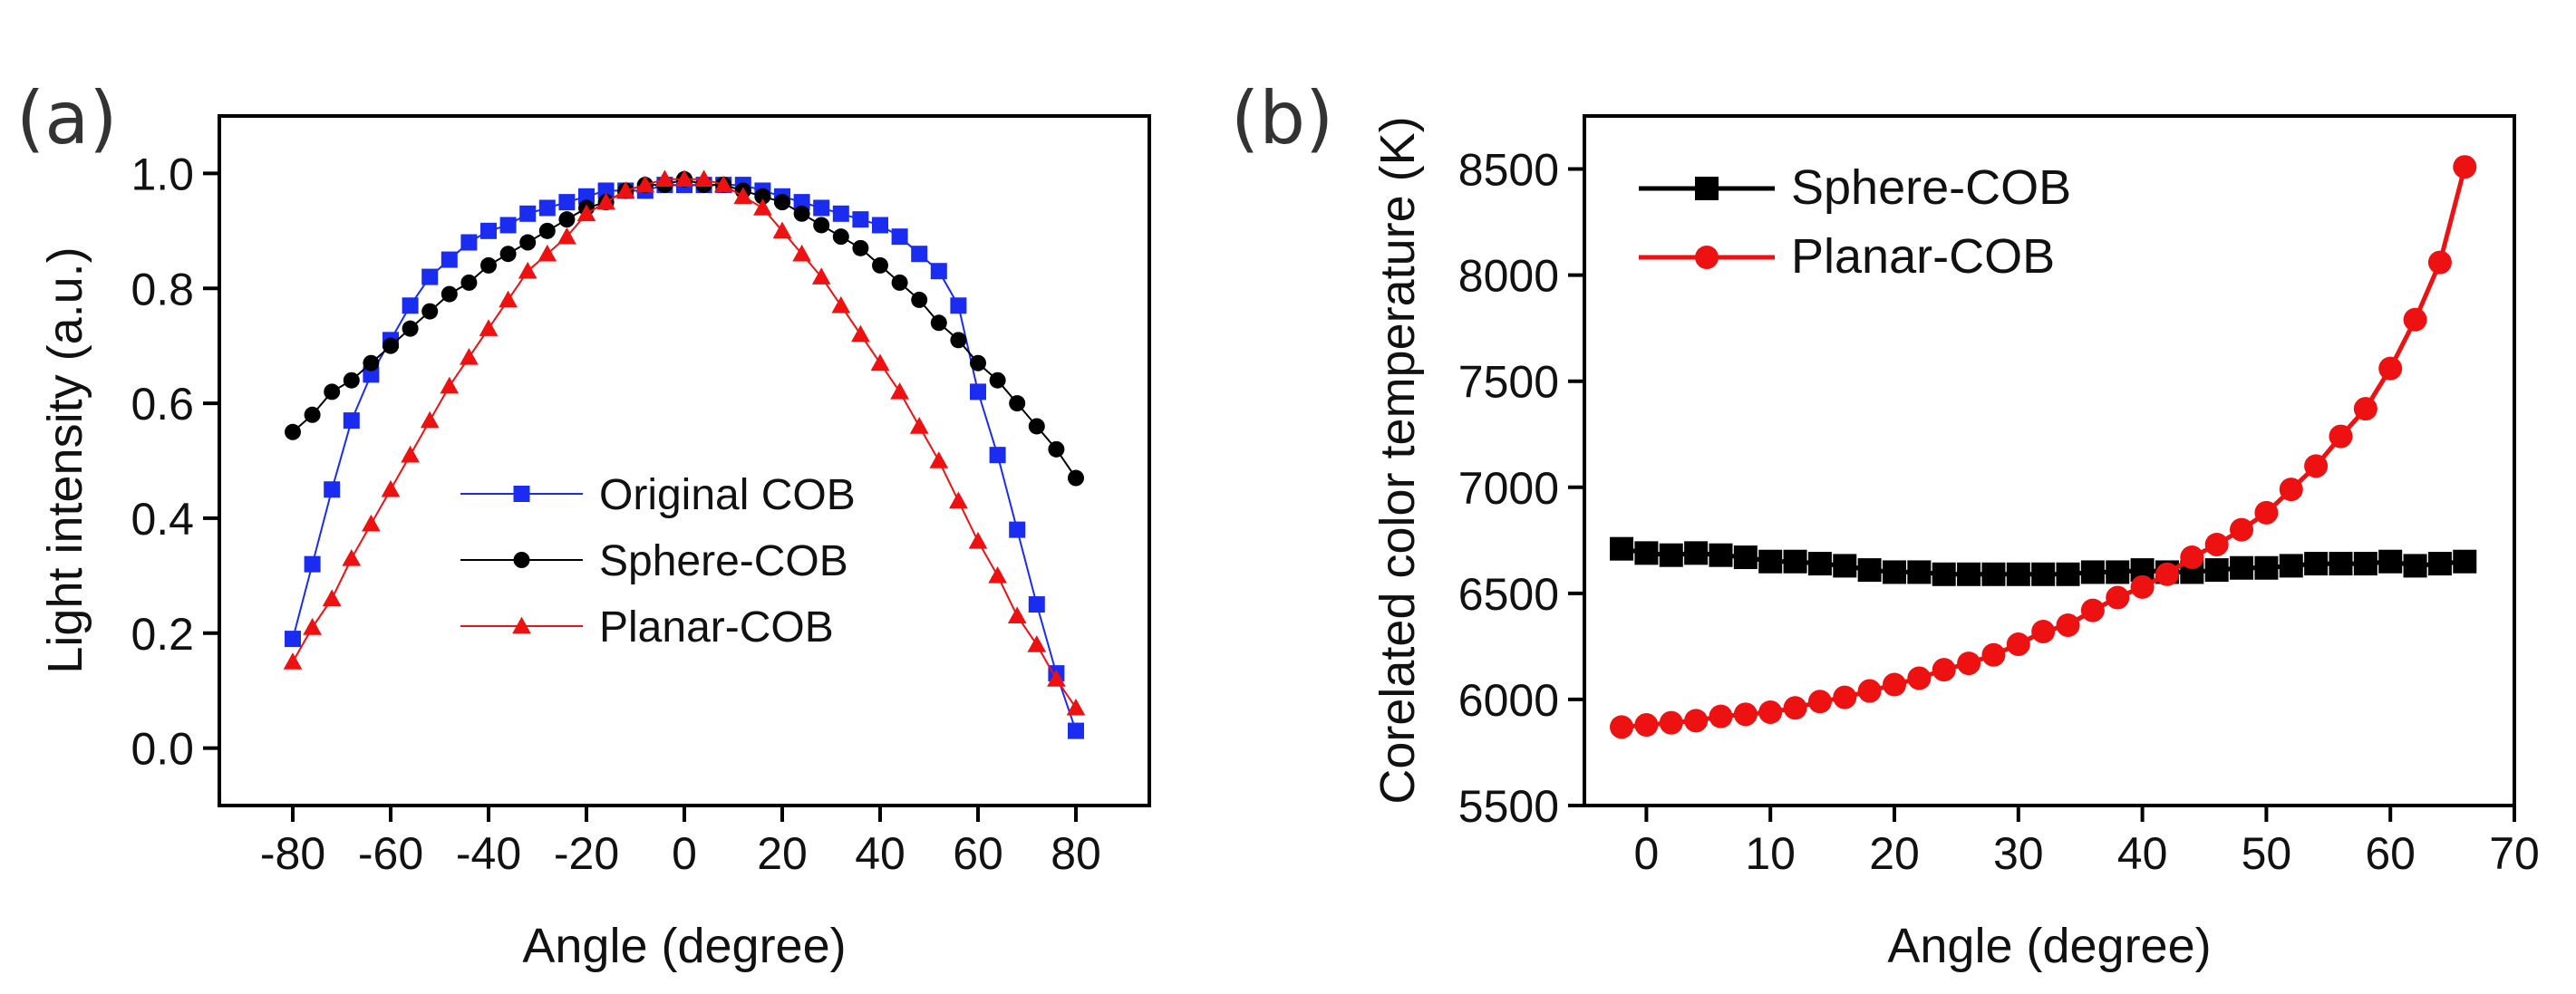 The height and width of the screenshot is (994, 2576). I want to click on panel-b-legend-label-planar-cob: Planar-COB, so click(1923, 256).